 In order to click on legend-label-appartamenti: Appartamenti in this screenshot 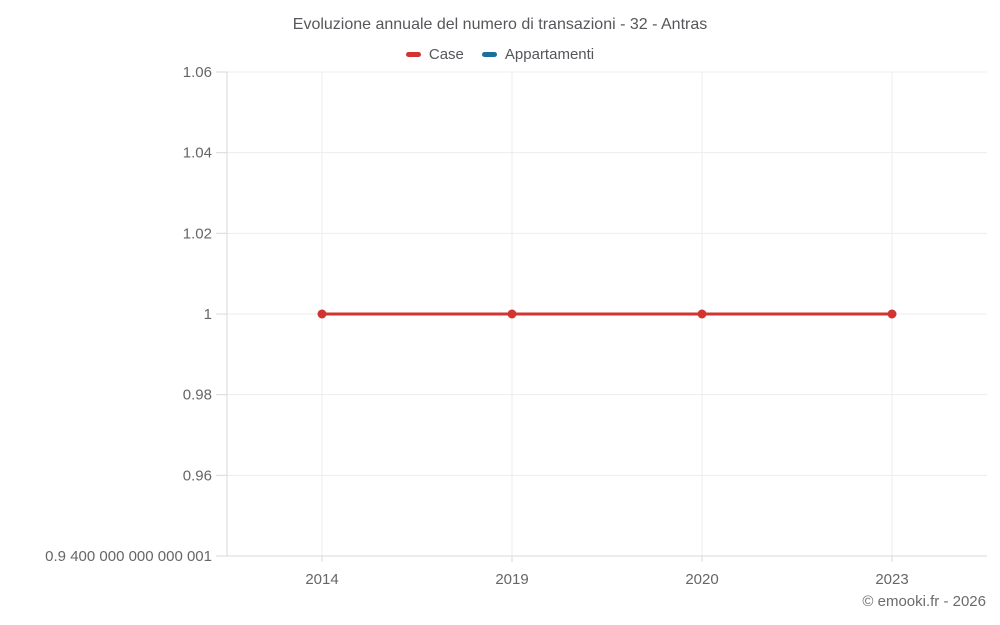, I will do `click(549, 54)`.